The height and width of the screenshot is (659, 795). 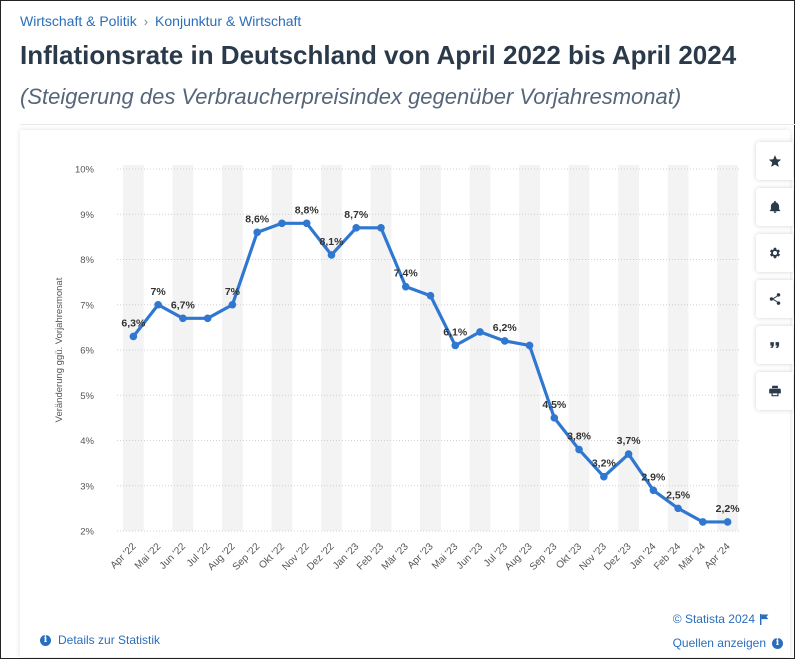 I want to click on data-label: 3,2%, so click(x=604, y=464).